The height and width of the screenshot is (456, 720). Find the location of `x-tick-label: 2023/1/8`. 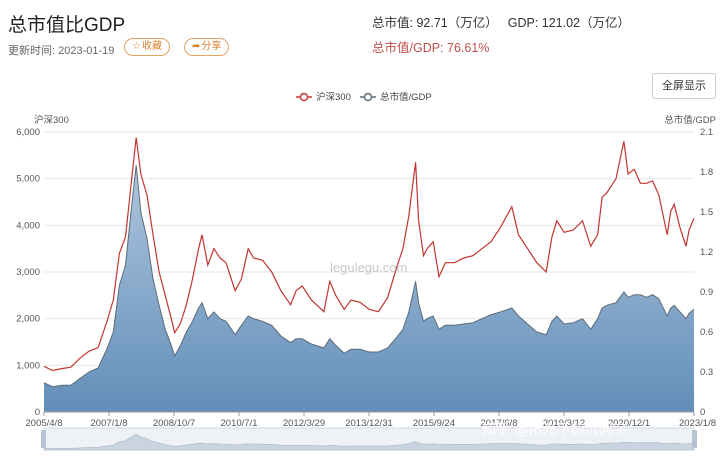

x-tick-label: 2023/1/8 is located at coordinates (697, 423).